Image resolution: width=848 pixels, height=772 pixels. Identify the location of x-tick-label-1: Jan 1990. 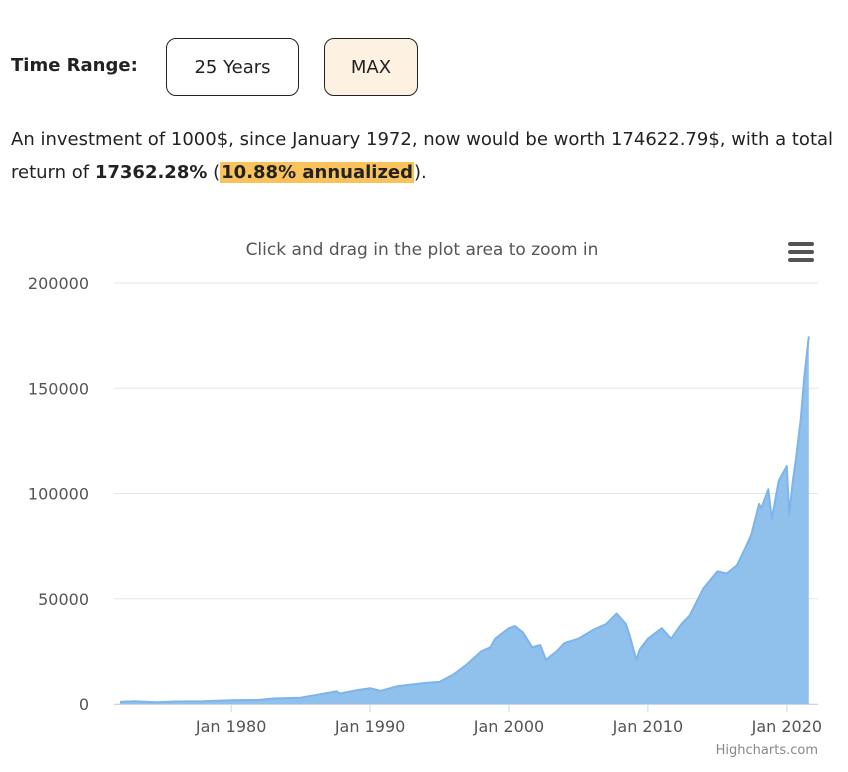
(369, 726).